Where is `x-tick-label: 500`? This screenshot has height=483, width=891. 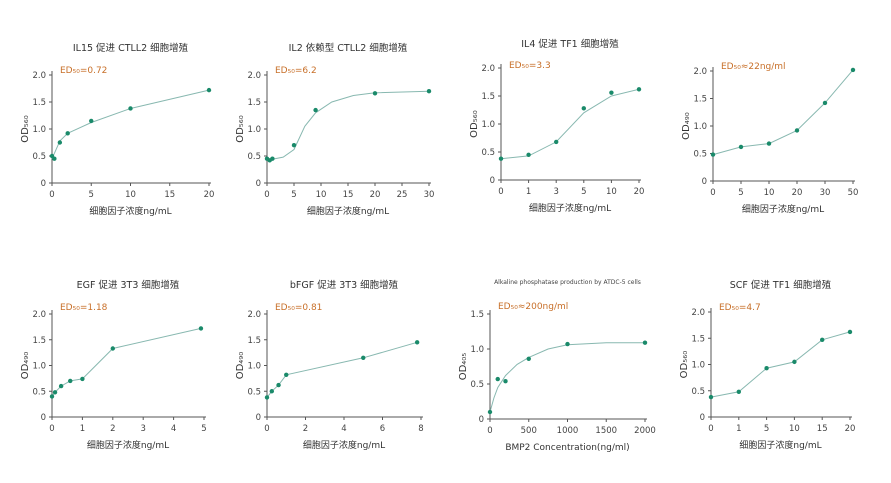 x-tick-label: 500 is located at coordinates (529, 431).